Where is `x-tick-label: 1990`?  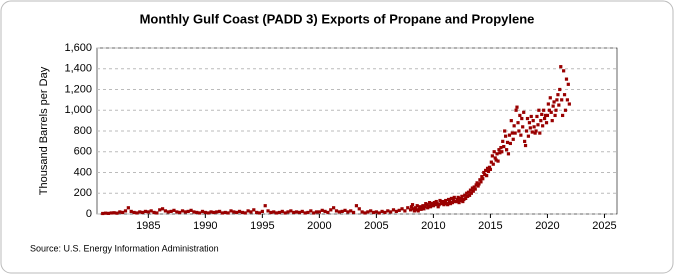 x-tick-label: 1990 is located at coordinates (205, 226).